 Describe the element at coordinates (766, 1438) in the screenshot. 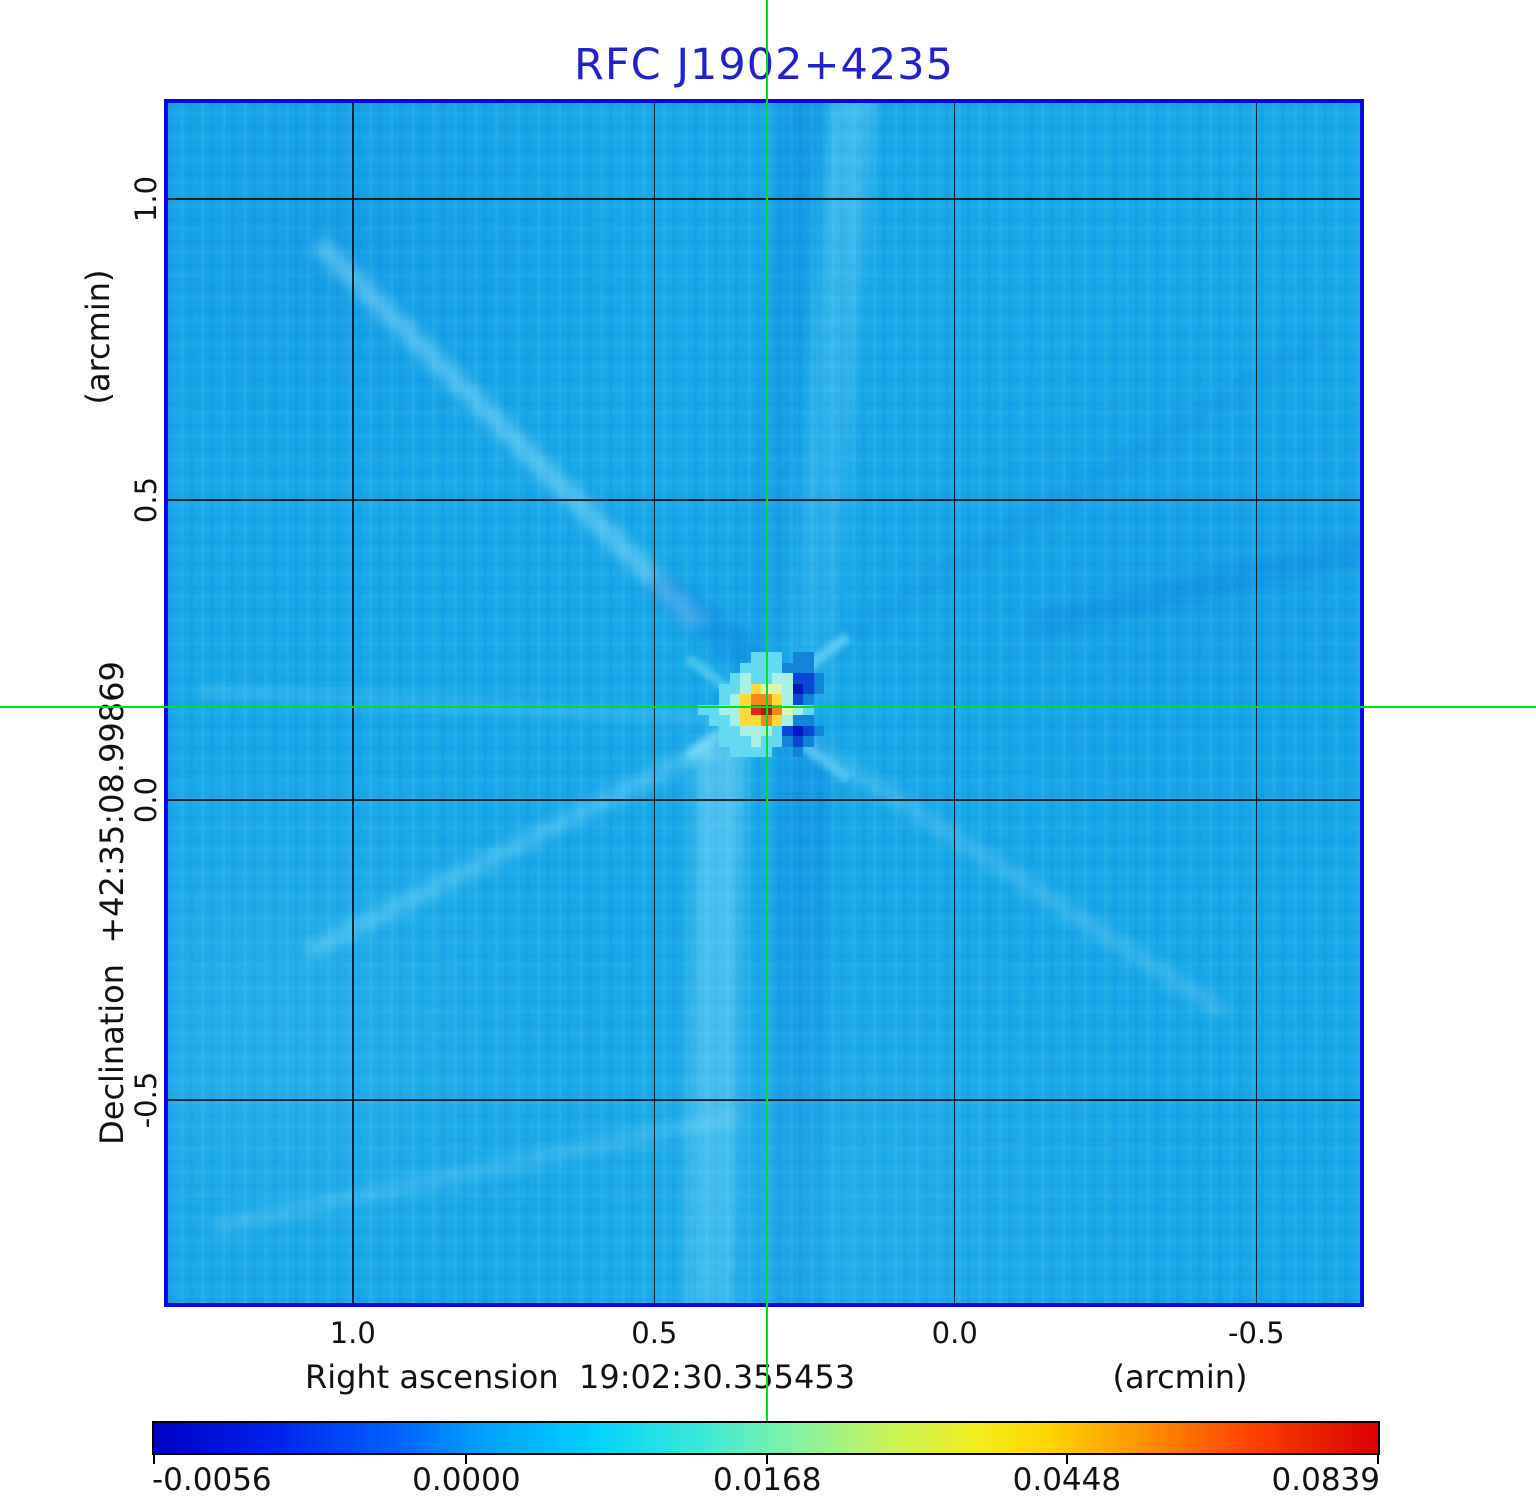

I see `colorbar` at that location.